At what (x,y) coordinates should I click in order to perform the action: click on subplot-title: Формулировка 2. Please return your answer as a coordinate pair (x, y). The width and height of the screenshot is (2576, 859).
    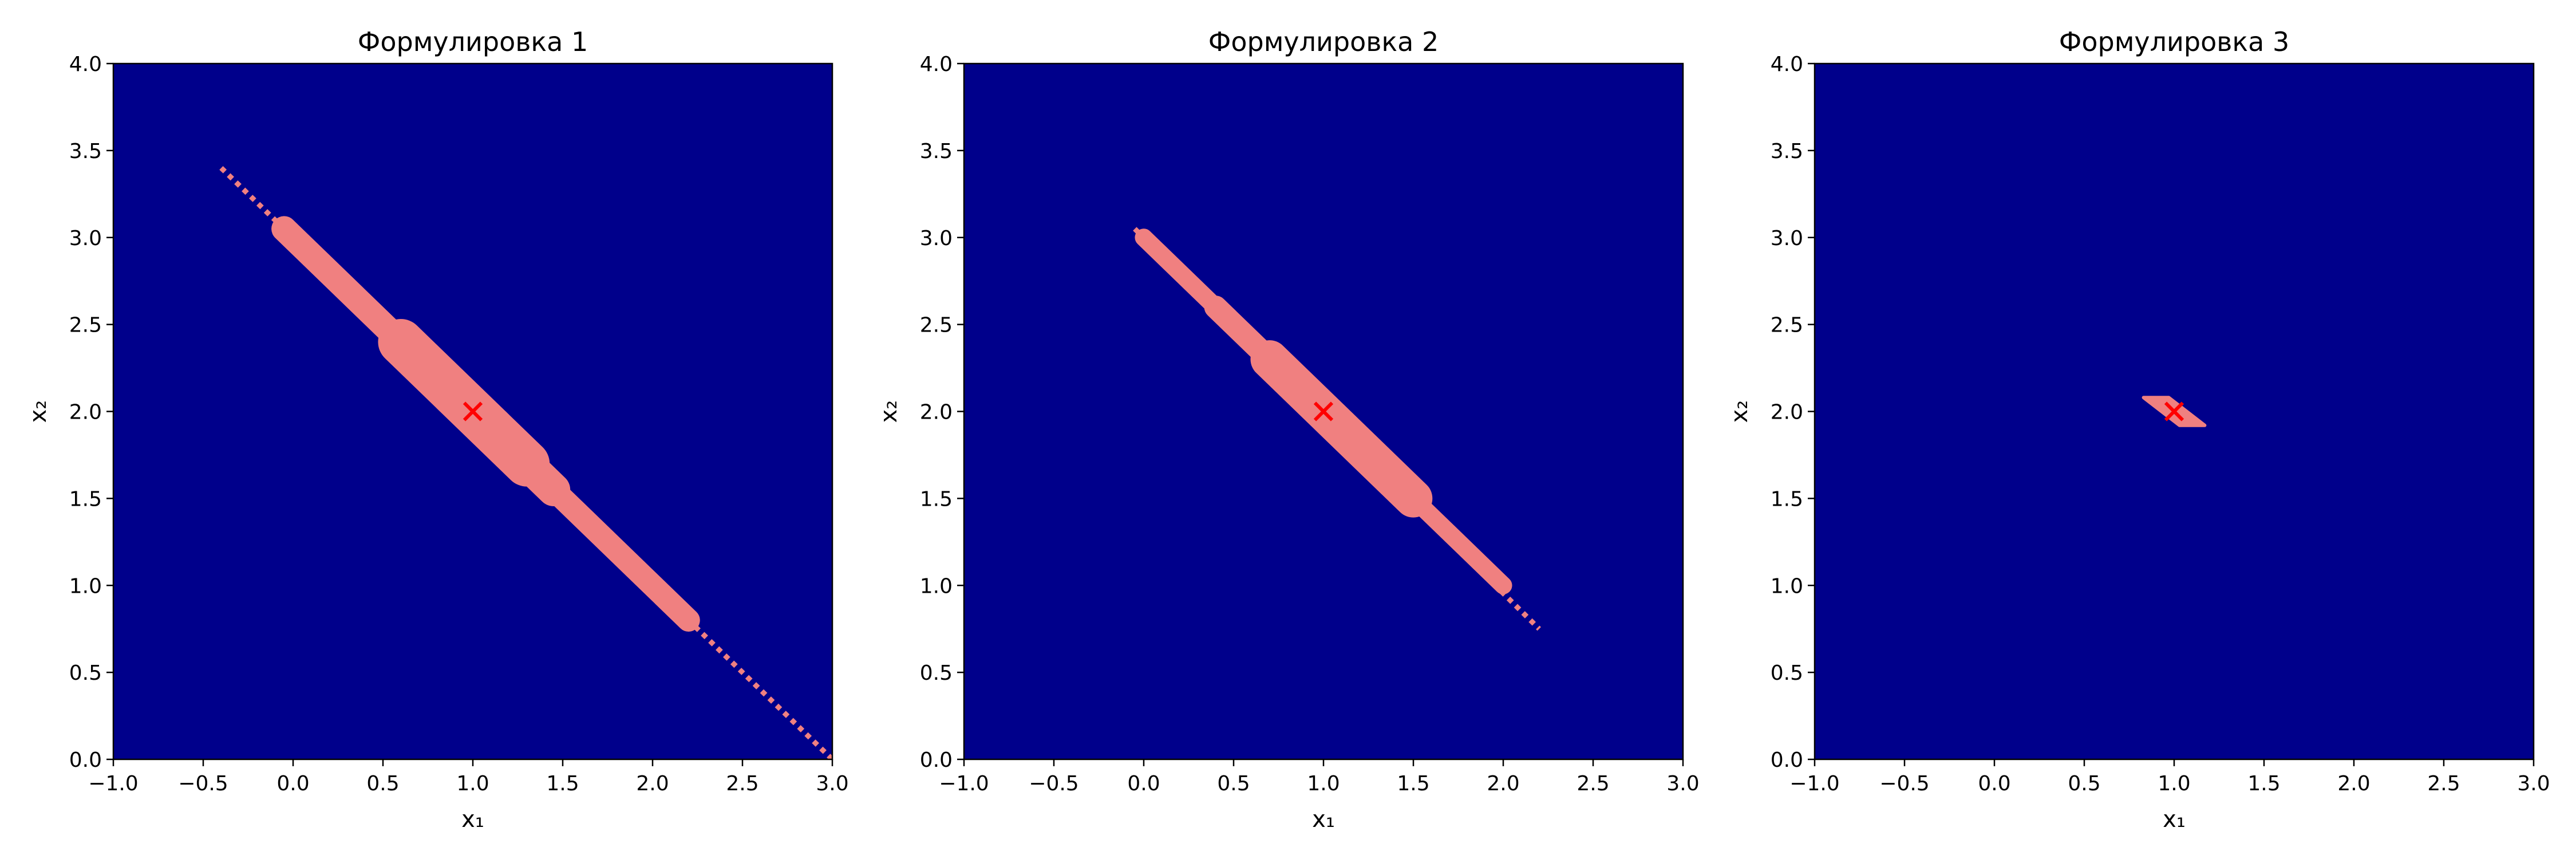
    Looking at the image, I should click on (1323, 41).